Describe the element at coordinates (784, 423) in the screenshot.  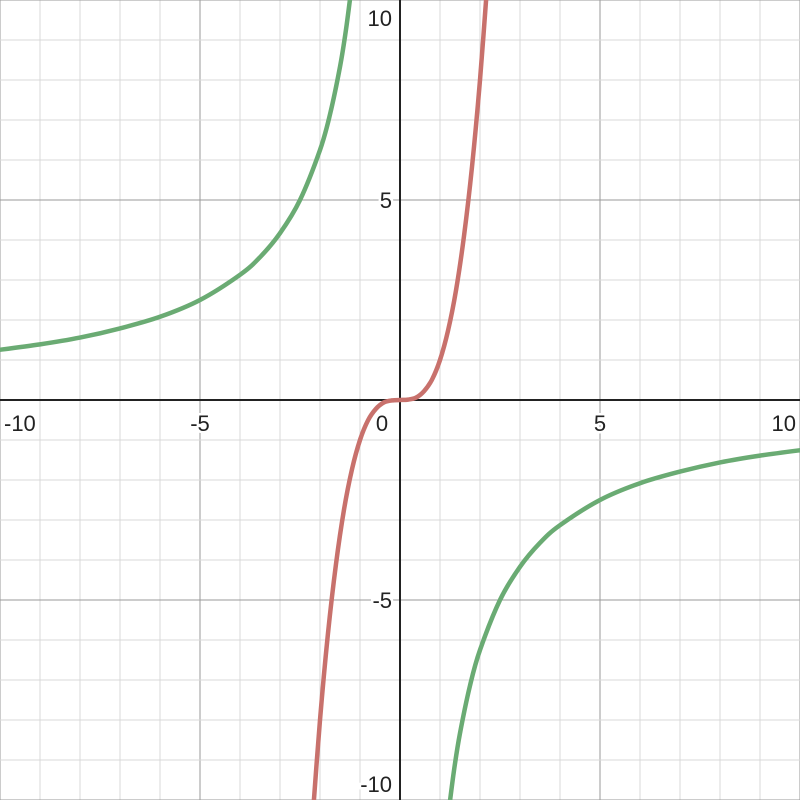
I see `x-tick-label: 10` at that location.